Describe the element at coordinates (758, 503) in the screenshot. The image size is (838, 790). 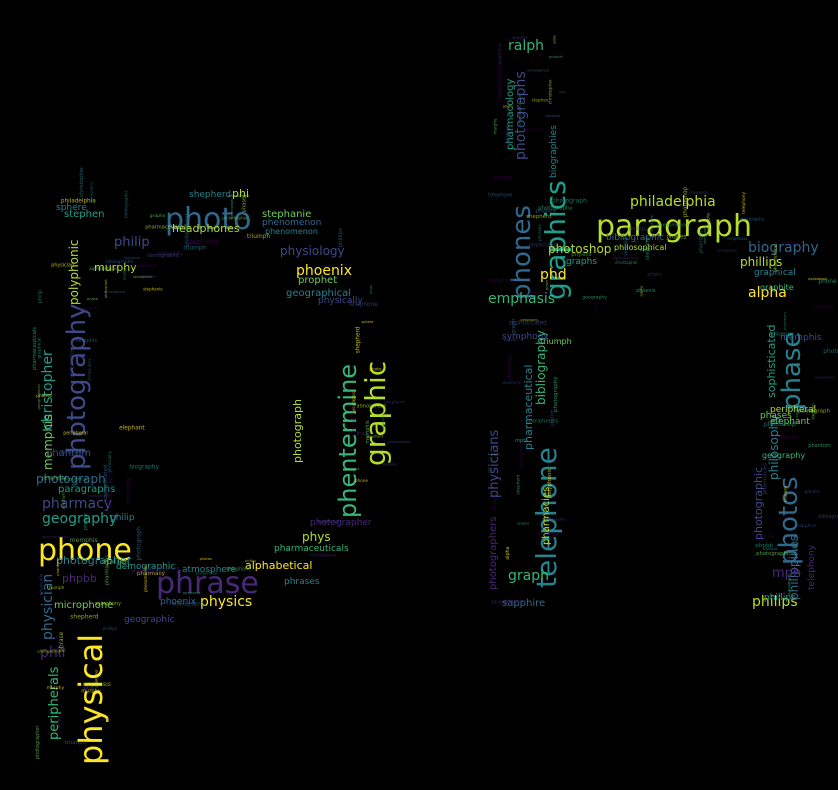
I see `word-photographic: photographic` at that location.